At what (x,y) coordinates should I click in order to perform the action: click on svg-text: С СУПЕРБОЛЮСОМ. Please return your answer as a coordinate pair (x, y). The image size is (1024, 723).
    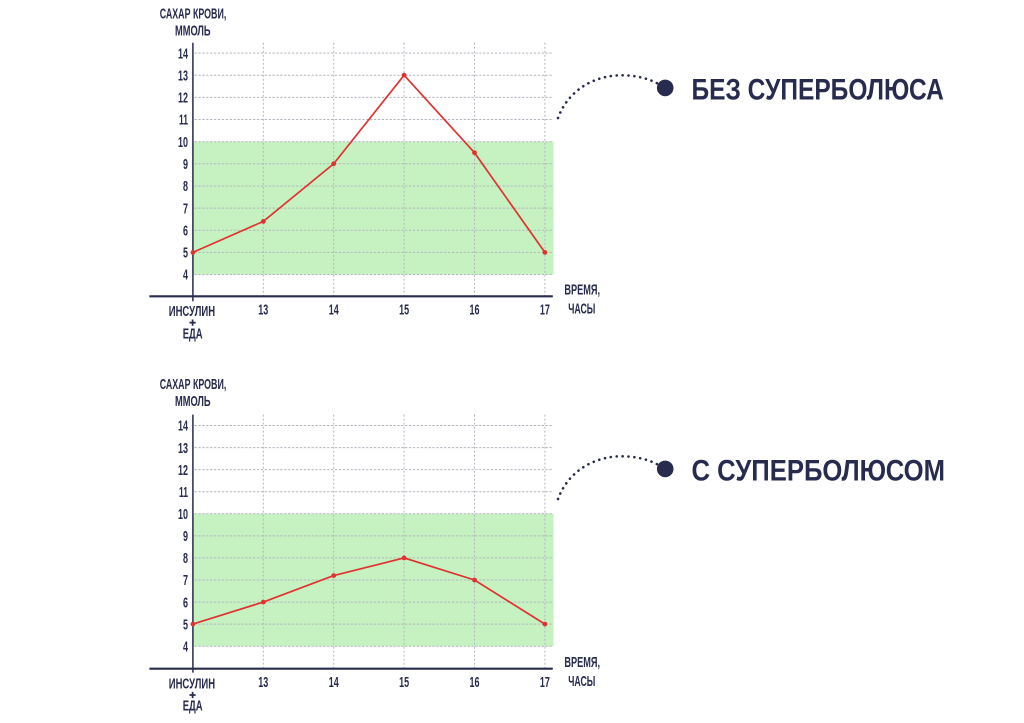
    Looking at the image, I should click on (819, 470).